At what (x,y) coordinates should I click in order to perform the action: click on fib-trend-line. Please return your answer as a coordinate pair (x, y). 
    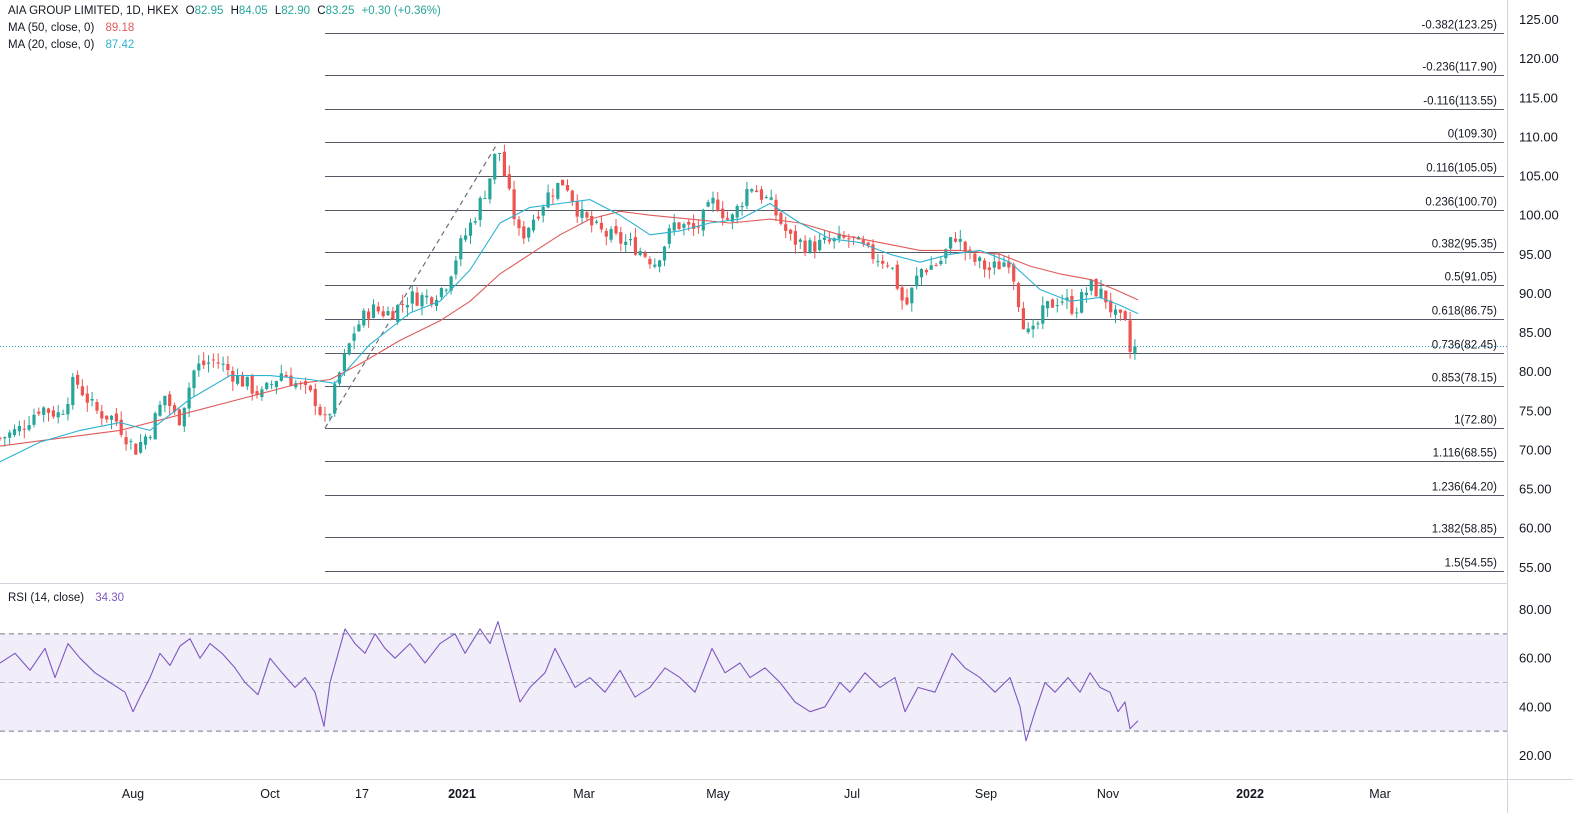
    Looking at the image, I should click on (411, 285).